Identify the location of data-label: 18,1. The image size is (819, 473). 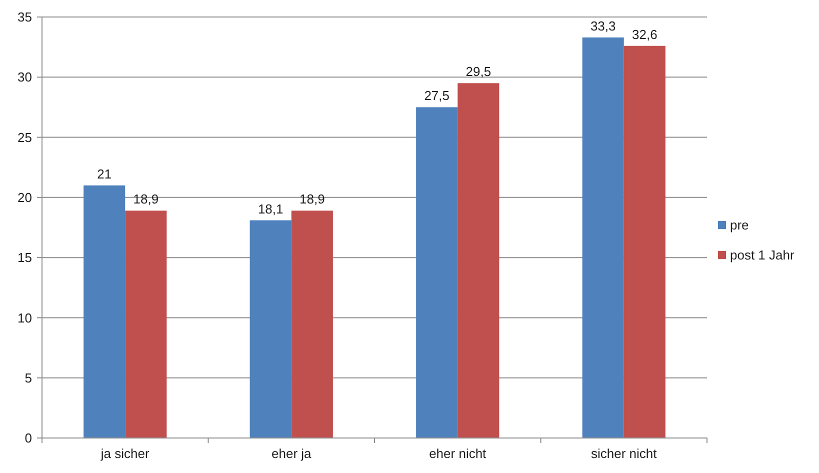
(271, 208).